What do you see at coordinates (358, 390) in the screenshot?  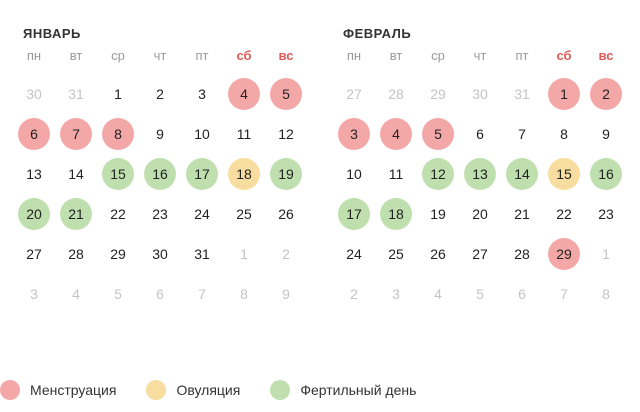 I see `legend-label: Фертильный день` at bounding box center [358, 390].